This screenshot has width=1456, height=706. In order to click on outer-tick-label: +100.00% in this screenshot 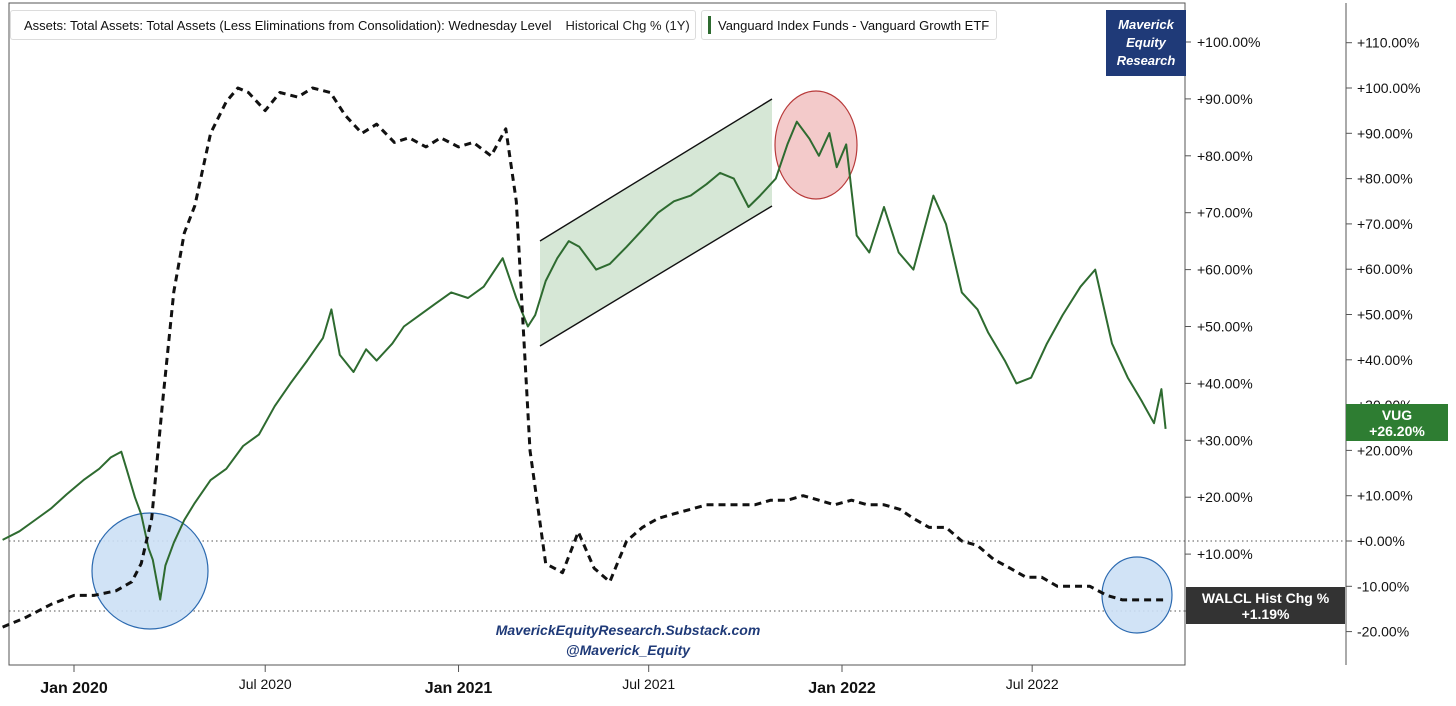, I will do `click(1388, 88)`.